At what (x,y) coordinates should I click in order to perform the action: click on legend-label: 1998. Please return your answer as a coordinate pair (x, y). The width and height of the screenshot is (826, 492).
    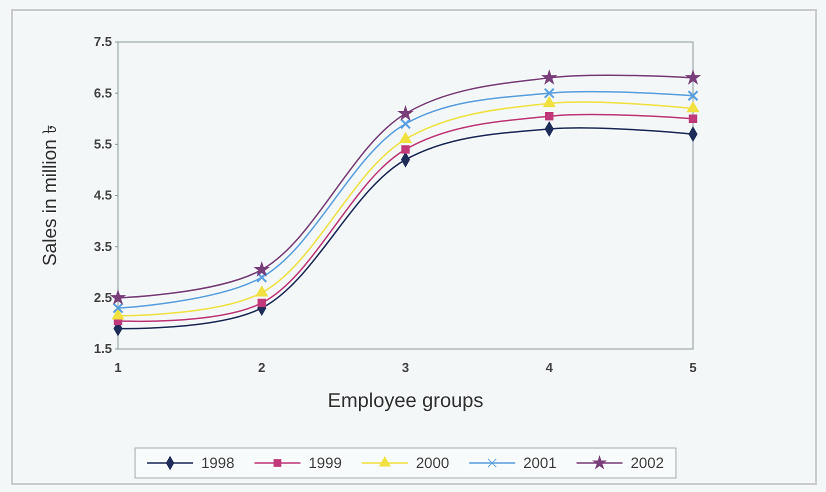
    Looking at the image, I should click on (217, 463).